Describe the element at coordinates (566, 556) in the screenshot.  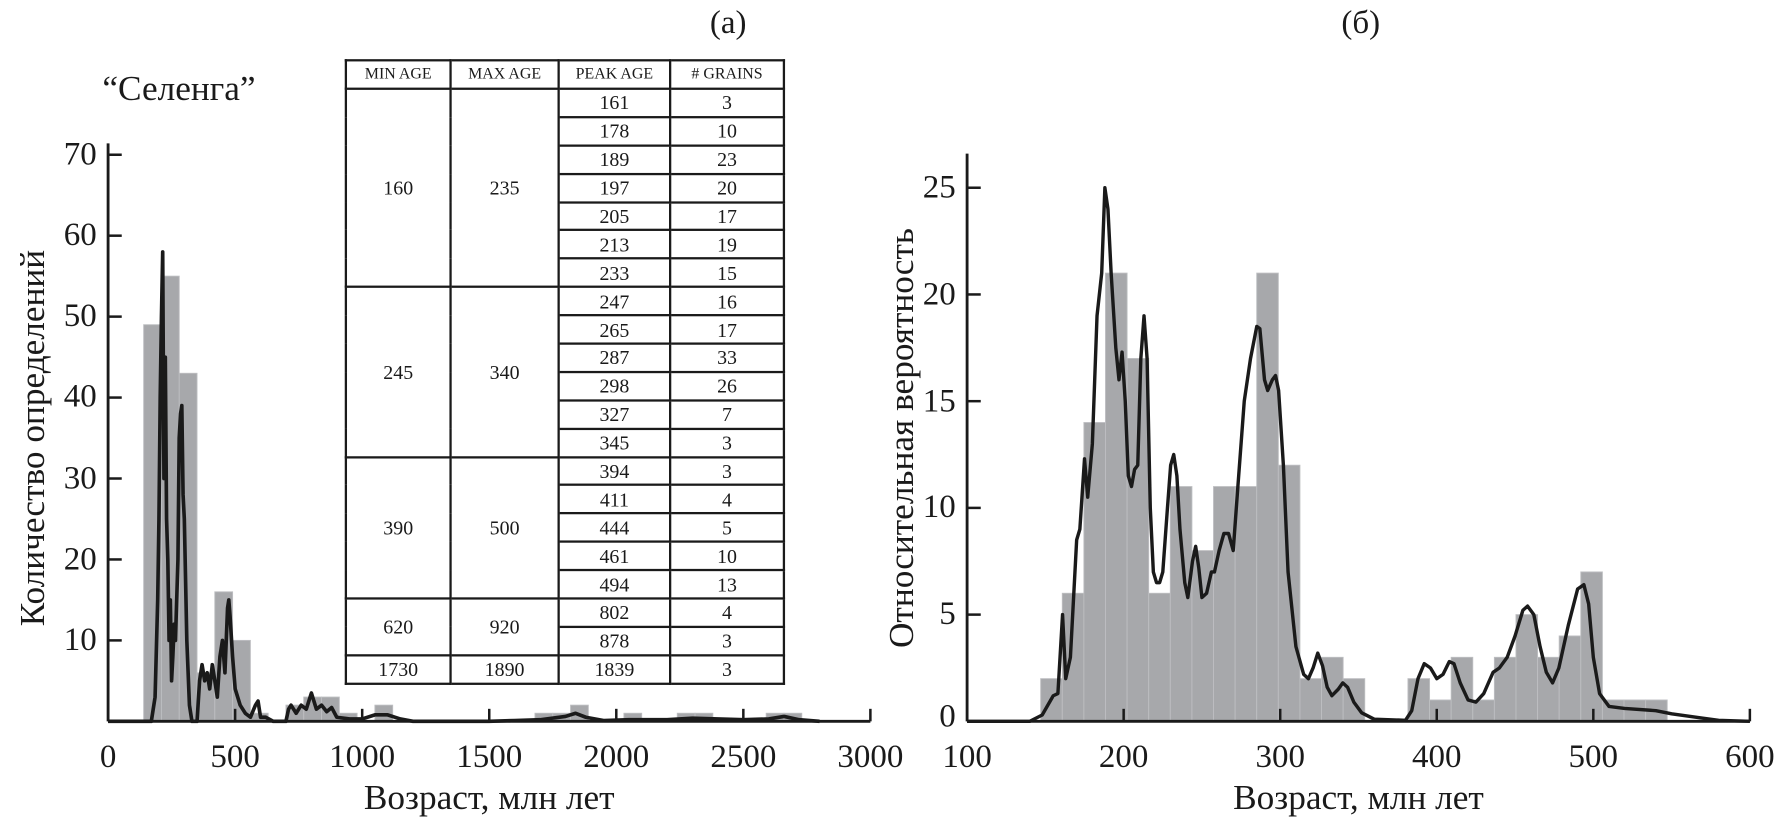
I see `table-row: 461 10` at that location.